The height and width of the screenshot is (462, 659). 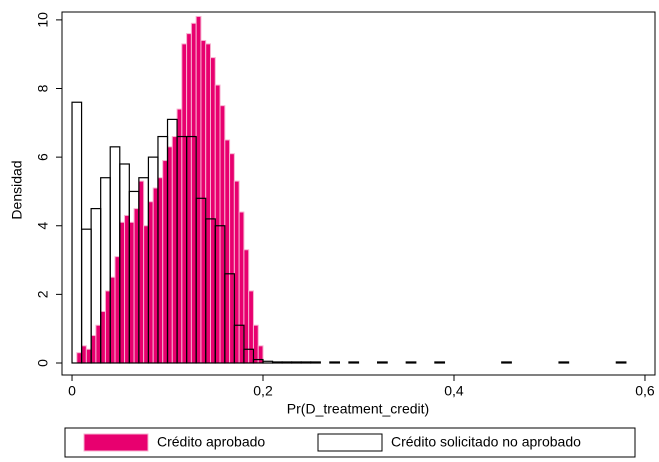 What do you see at coordinates (645, 391) in the screenshot?
I see `x-tick-label: 0,6` at bounding box center [645, 391].